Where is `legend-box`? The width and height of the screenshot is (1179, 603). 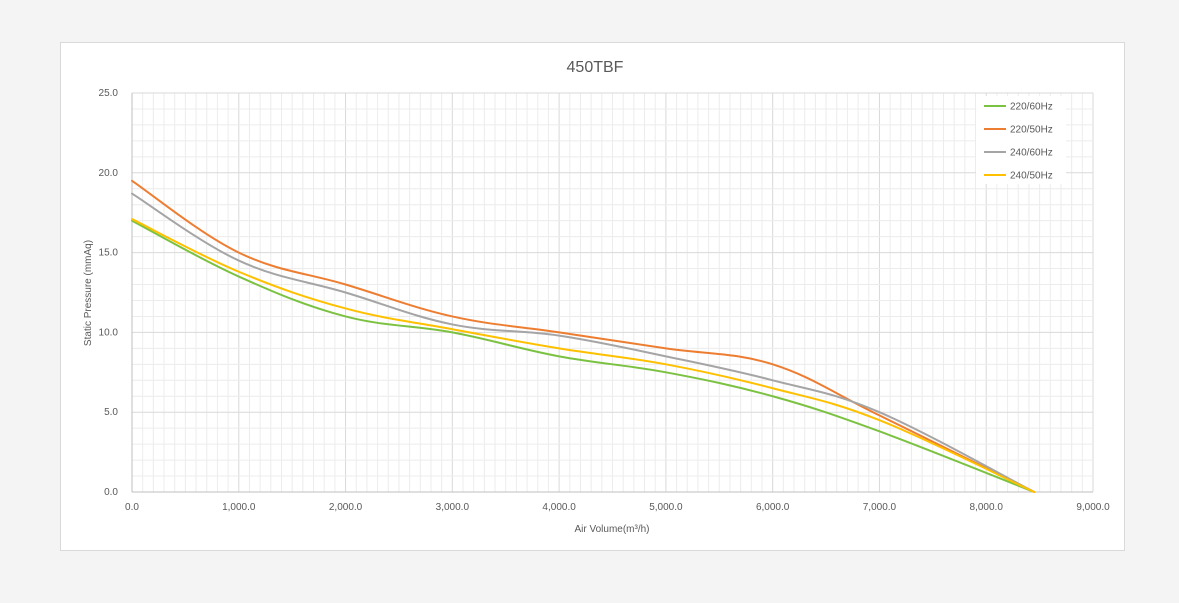
legend-box is located at coordinates (1021, 140).